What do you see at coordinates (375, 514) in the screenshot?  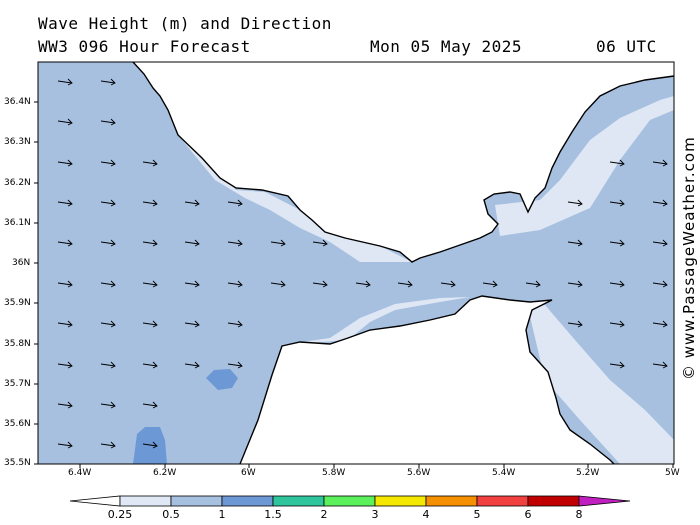 I see `colorbar-label: 3` at bounding box center [375, 514].